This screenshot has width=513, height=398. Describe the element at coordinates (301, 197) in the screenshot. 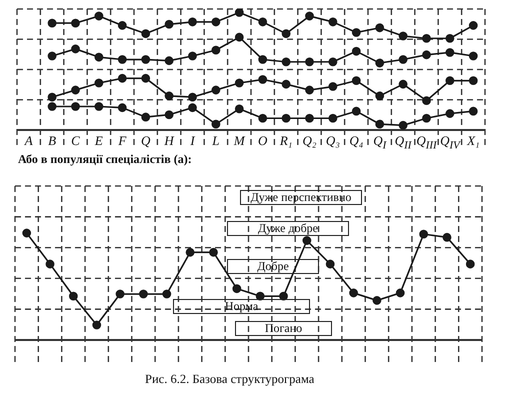

I see `text: Дуже перспективно` at that location.